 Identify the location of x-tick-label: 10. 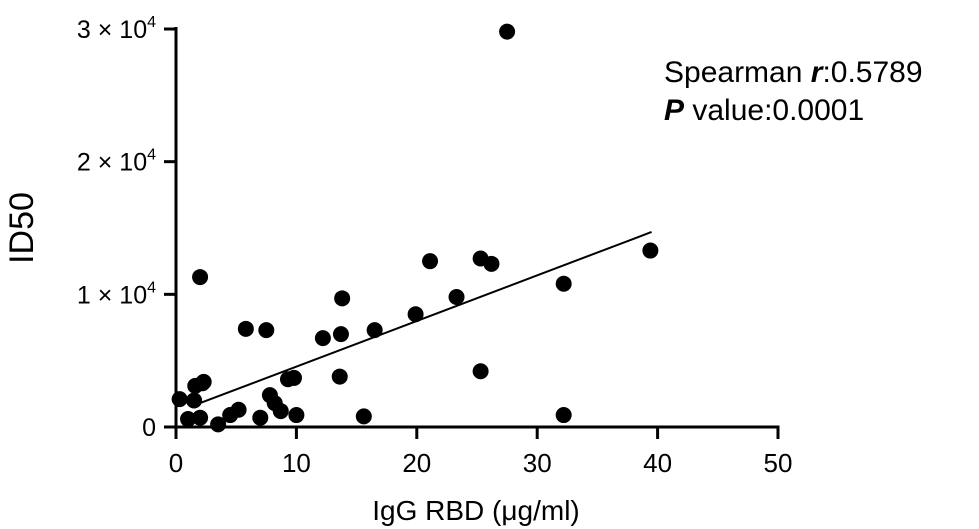
(296, 463).